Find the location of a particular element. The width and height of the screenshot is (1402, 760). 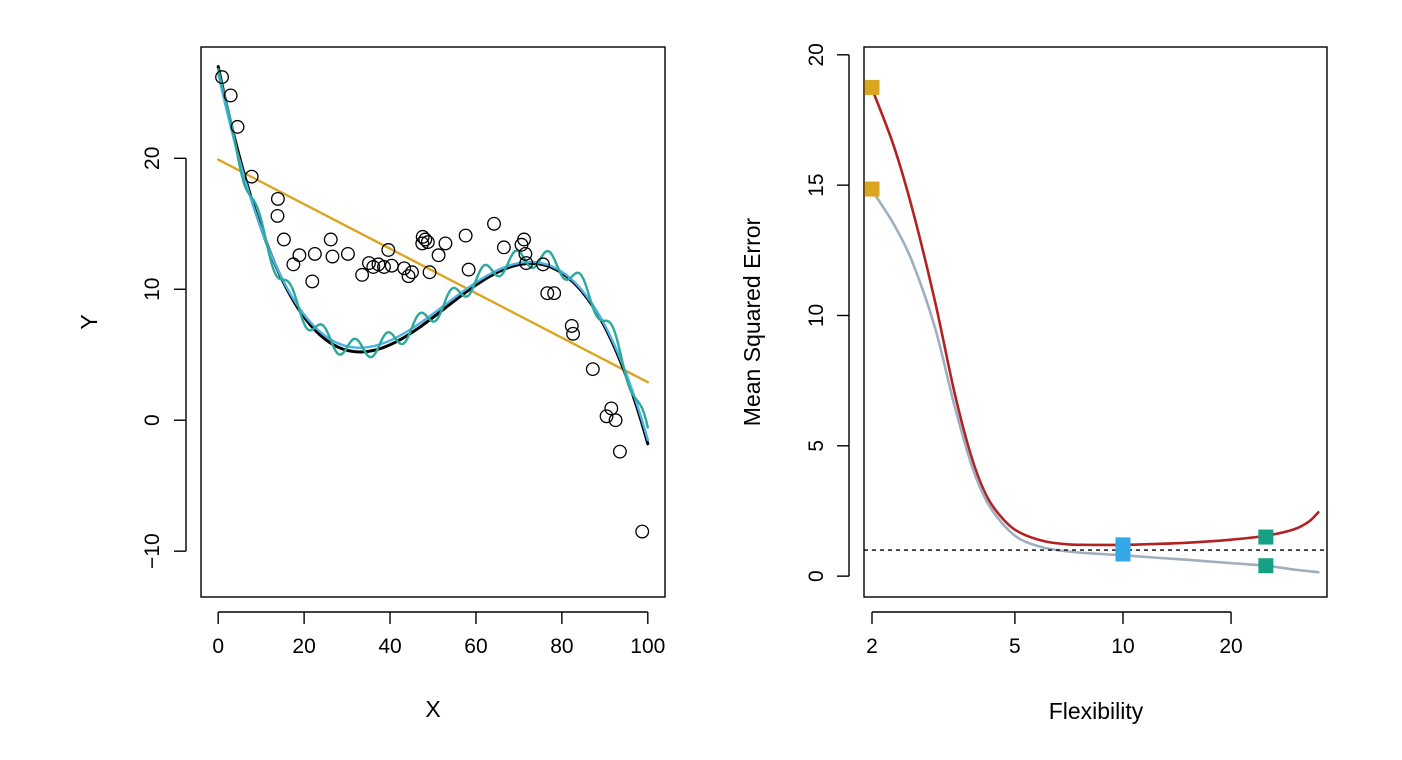

right-y-axis-title: Mean Squared Error is located at coordinates (752, 321).